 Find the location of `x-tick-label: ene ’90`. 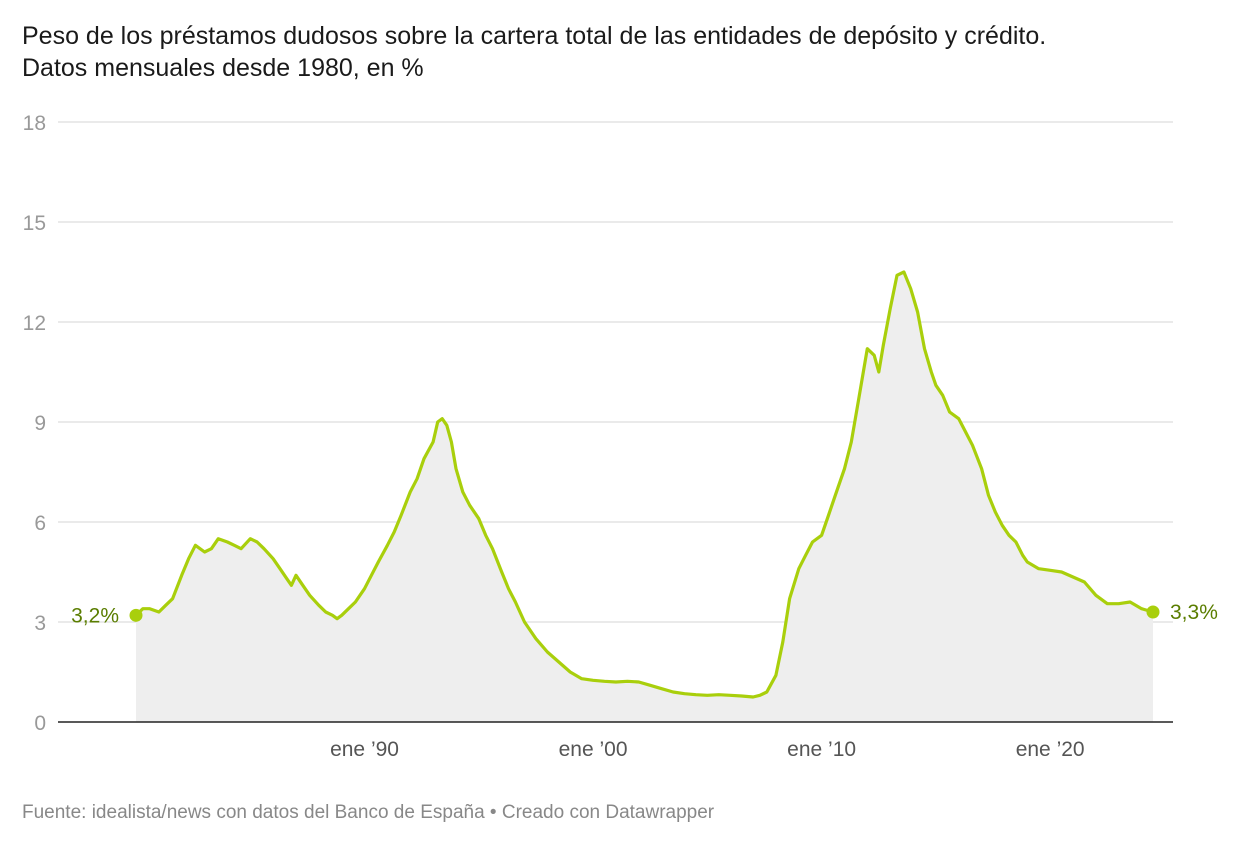

x-tick-label: ene ’90 is located at coordinates (364, 749).